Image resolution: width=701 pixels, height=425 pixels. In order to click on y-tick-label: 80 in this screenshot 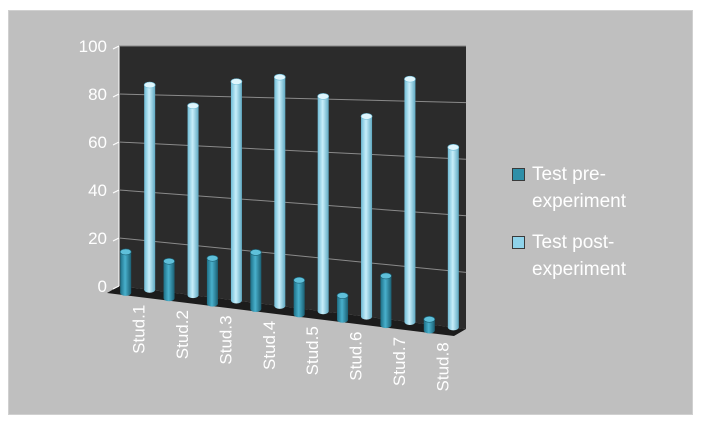, I will do `click(97, 94)`.